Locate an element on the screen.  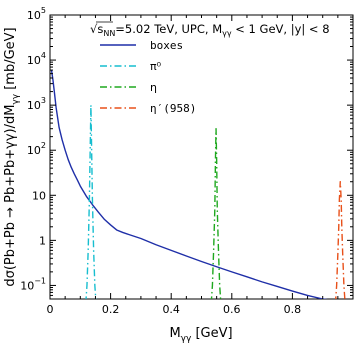
legend-label-1: π⁰ is located at coordinates (156, 66).